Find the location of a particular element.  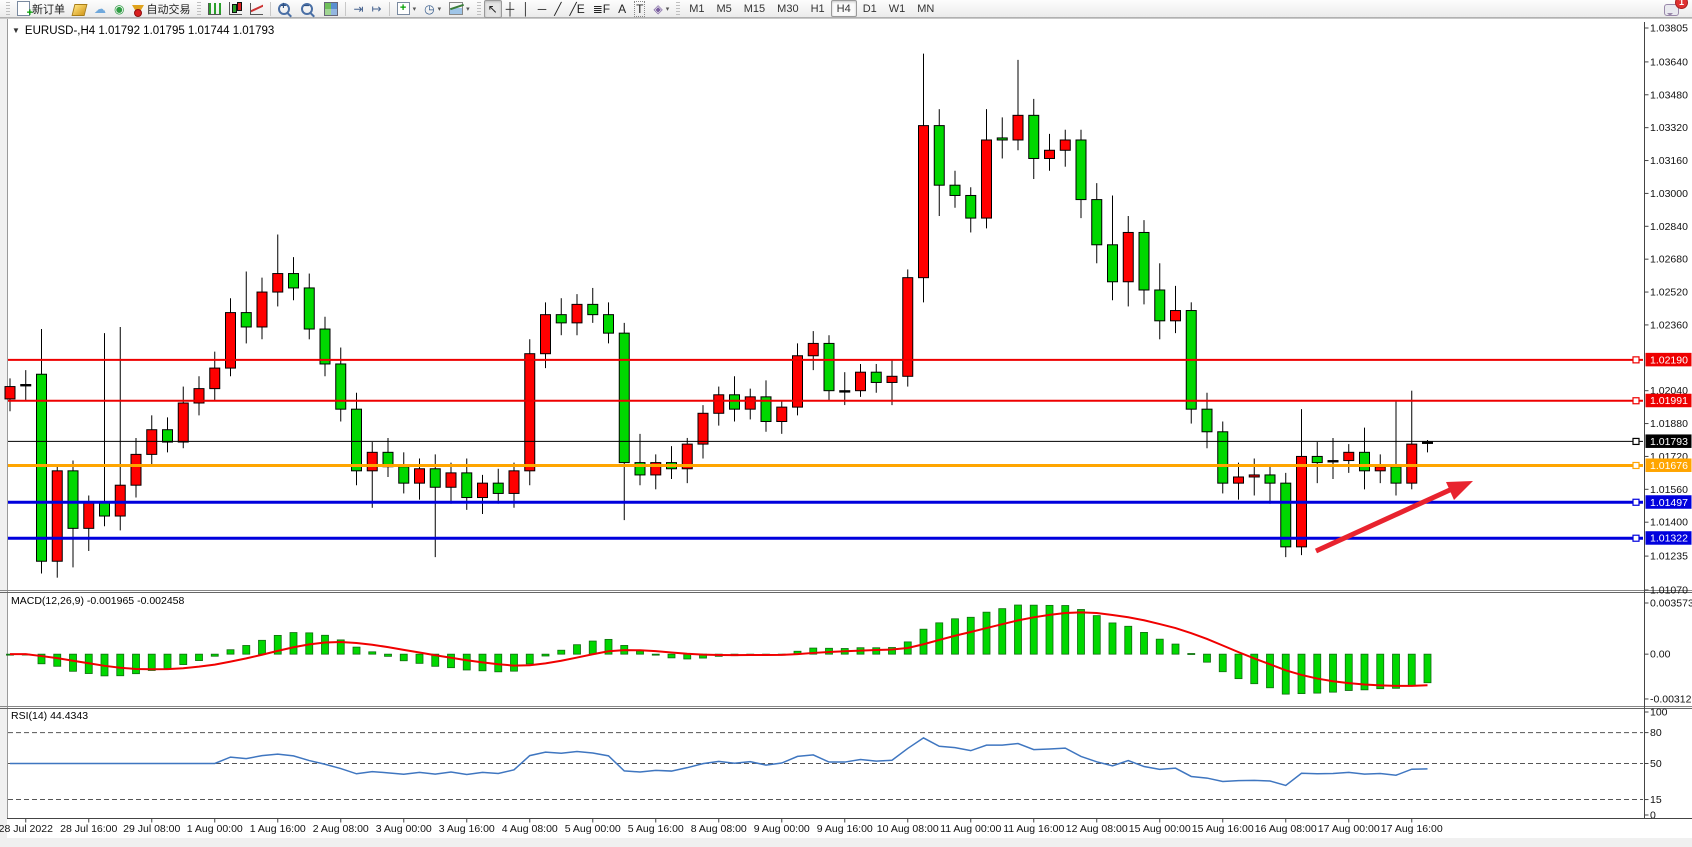

time-tick-label: 5 Aug 00:00 is located at coordinates (593, 829).